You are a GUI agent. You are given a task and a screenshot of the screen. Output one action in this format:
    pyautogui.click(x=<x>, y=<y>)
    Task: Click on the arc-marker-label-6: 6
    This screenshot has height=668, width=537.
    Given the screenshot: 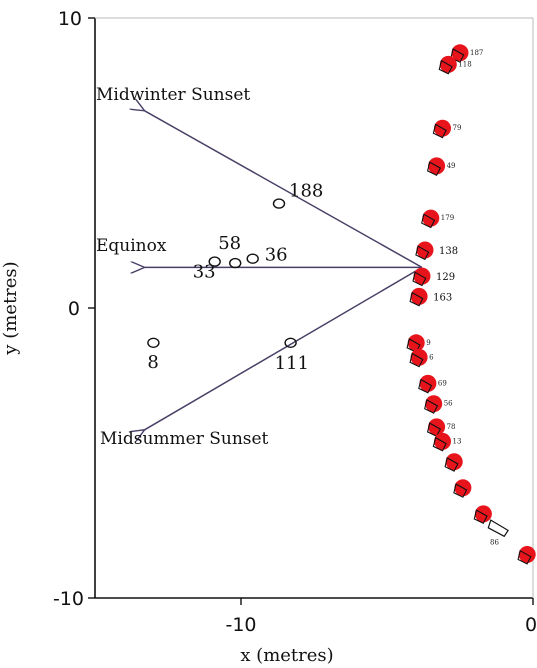 What is the action you would take?
    pyautogui.click(x=431, y=357)
    